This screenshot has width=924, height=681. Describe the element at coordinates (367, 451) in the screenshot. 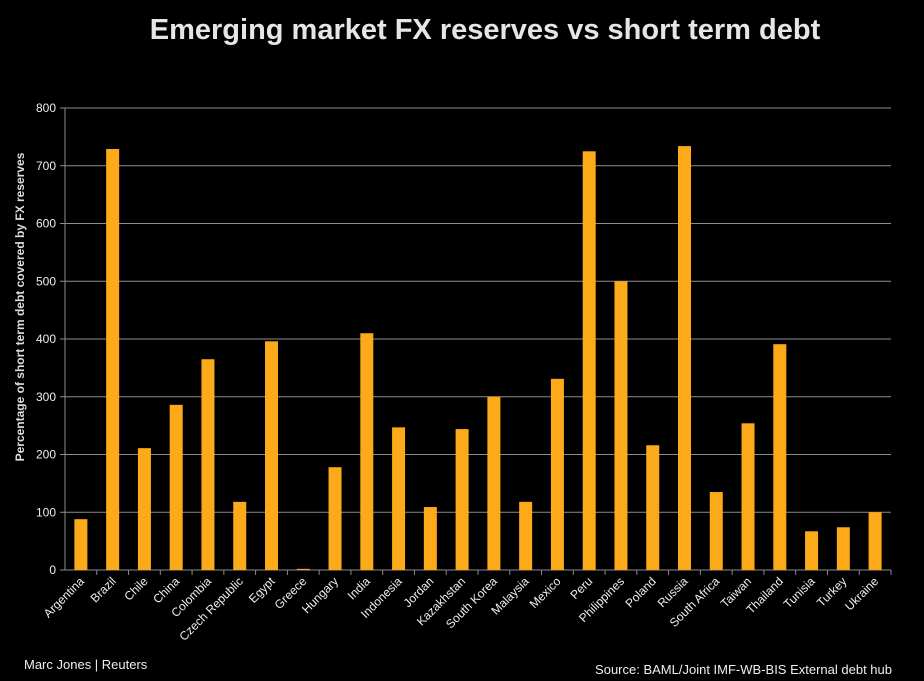

I see `bar-india` at that location.